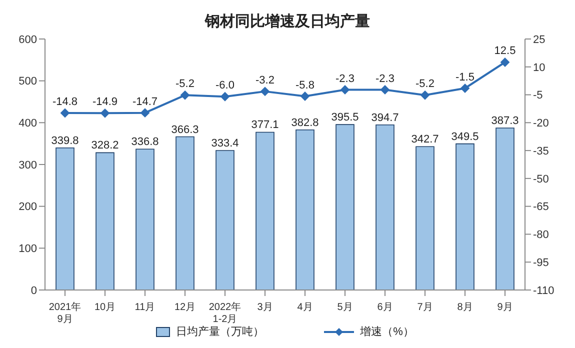 The image size is (575, 348). Describe the element at coordinates (425, 140) in the screenshot. I see `data-label: 342.7` at that location.